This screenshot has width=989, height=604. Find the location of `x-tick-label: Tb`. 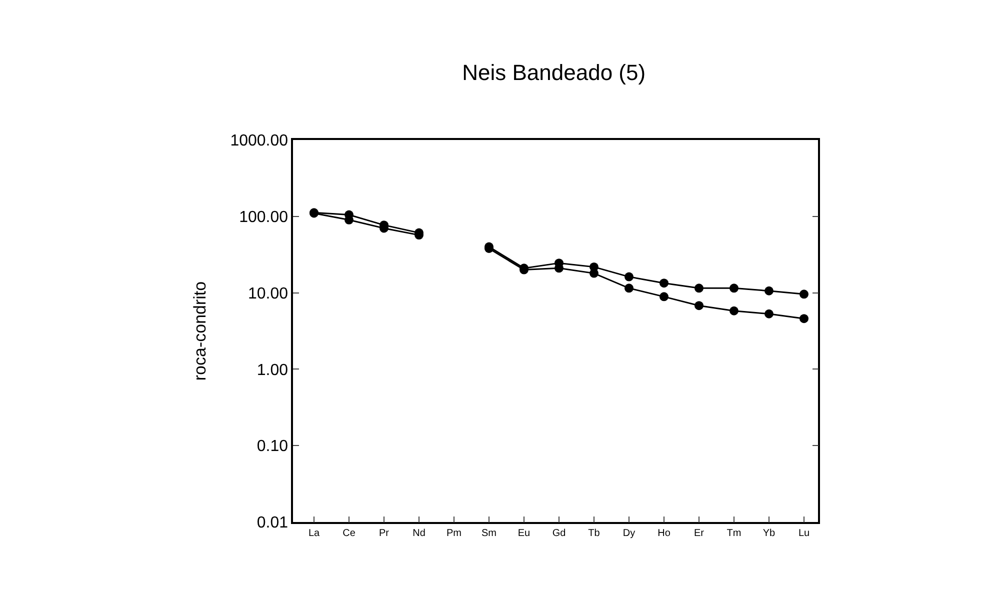

x-tick-label: Tb is located at coordinates (594, 533).